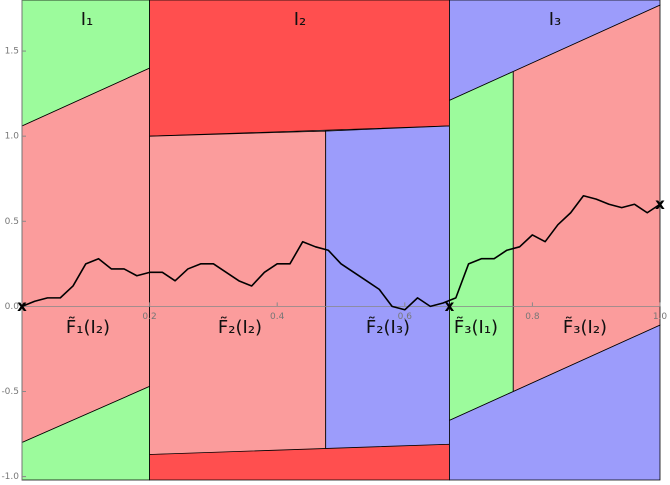  What do you see at coordinates (10, 392) in the screenshot?
I see `y-tick-label: -0.5` at bounding box center [10, 392].